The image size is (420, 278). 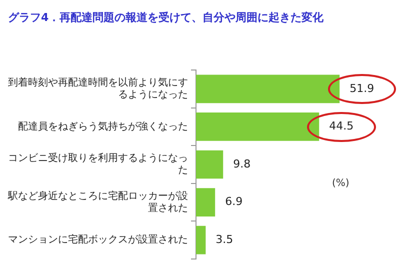 What do you see at coordinates (362, 88) in the screenshot?
I see `data-label: 51.9` at bounding box center [362, 88].